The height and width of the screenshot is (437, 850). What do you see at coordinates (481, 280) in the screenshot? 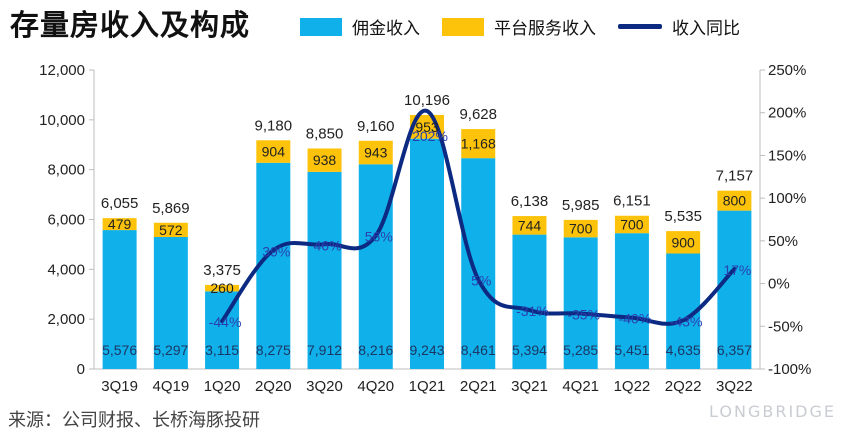
I see `label-yoy: 5%` at bounding box center [481, 280].